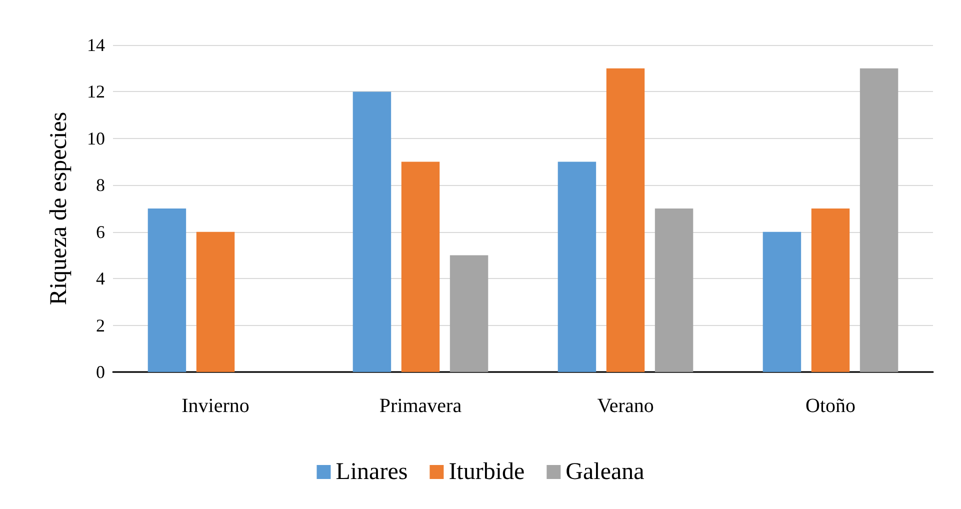 The width and height of the screenshot is (961, 509). Describe the element at coordinates (100, 372) in the screenshot. I see `y-tick-label: 0` at that location.